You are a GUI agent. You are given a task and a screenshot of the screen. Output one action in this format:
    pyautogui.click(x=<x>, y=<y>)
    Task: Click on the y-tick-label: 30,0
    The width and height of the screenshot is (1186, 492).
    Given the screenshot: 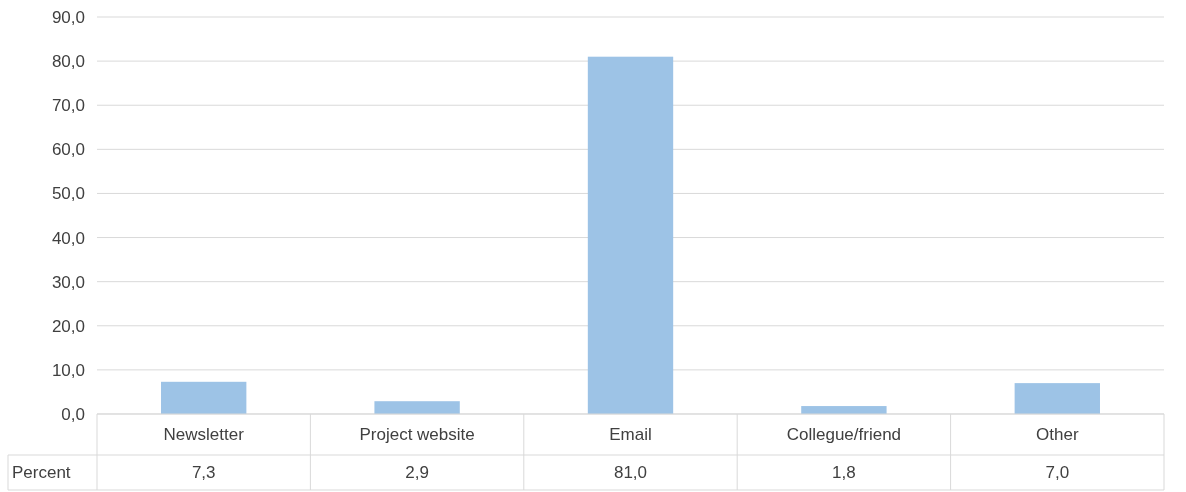 What is the action you would take?
    pyautogui.click(x=68, y=282)
    